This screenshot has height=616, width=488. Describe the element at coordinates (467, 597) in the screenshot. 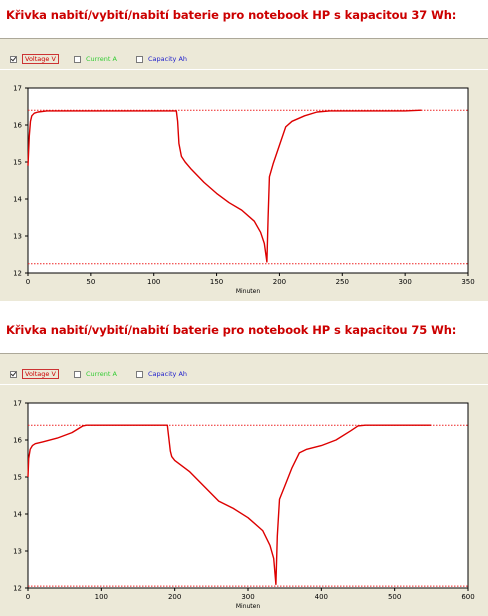

I see `x-tick-label: 600` at that location.